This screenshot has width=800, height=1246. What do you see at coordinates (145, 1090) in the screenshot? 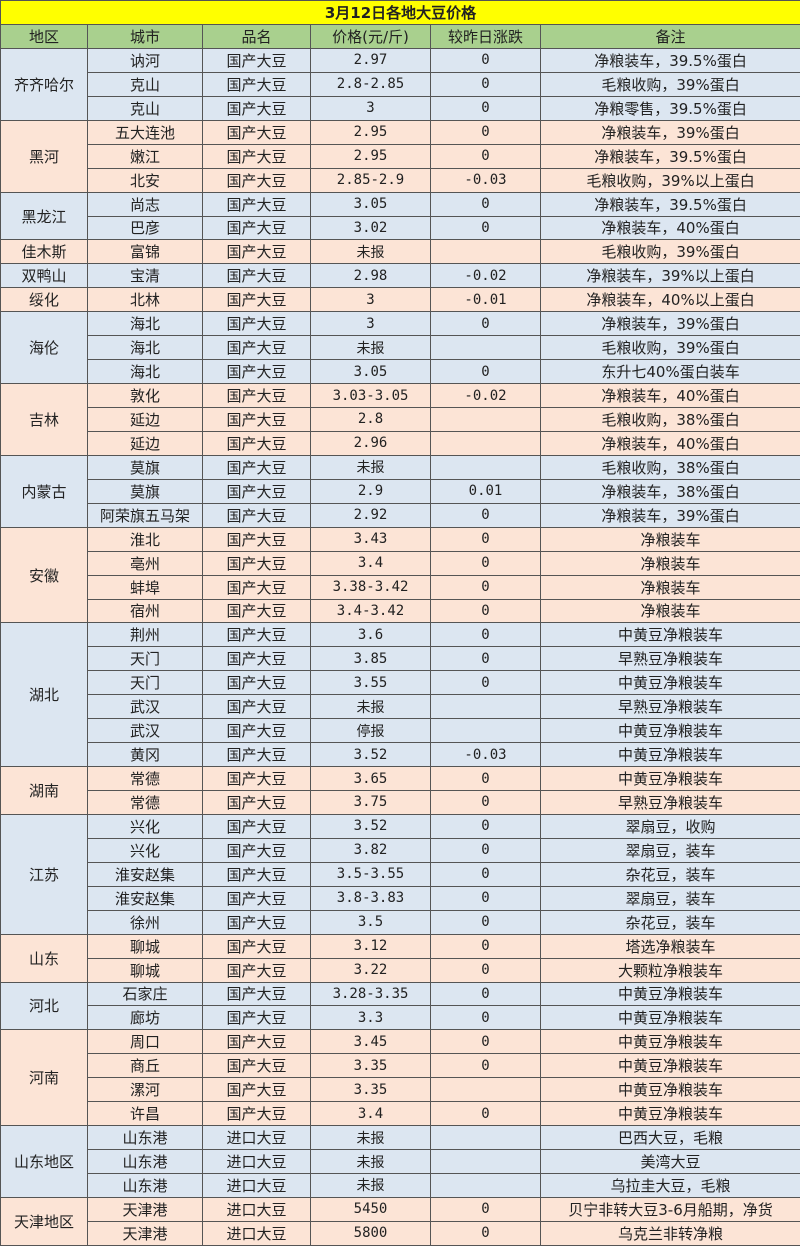
I see `city-cell: 漯河` at bounding box center [145, 1090].